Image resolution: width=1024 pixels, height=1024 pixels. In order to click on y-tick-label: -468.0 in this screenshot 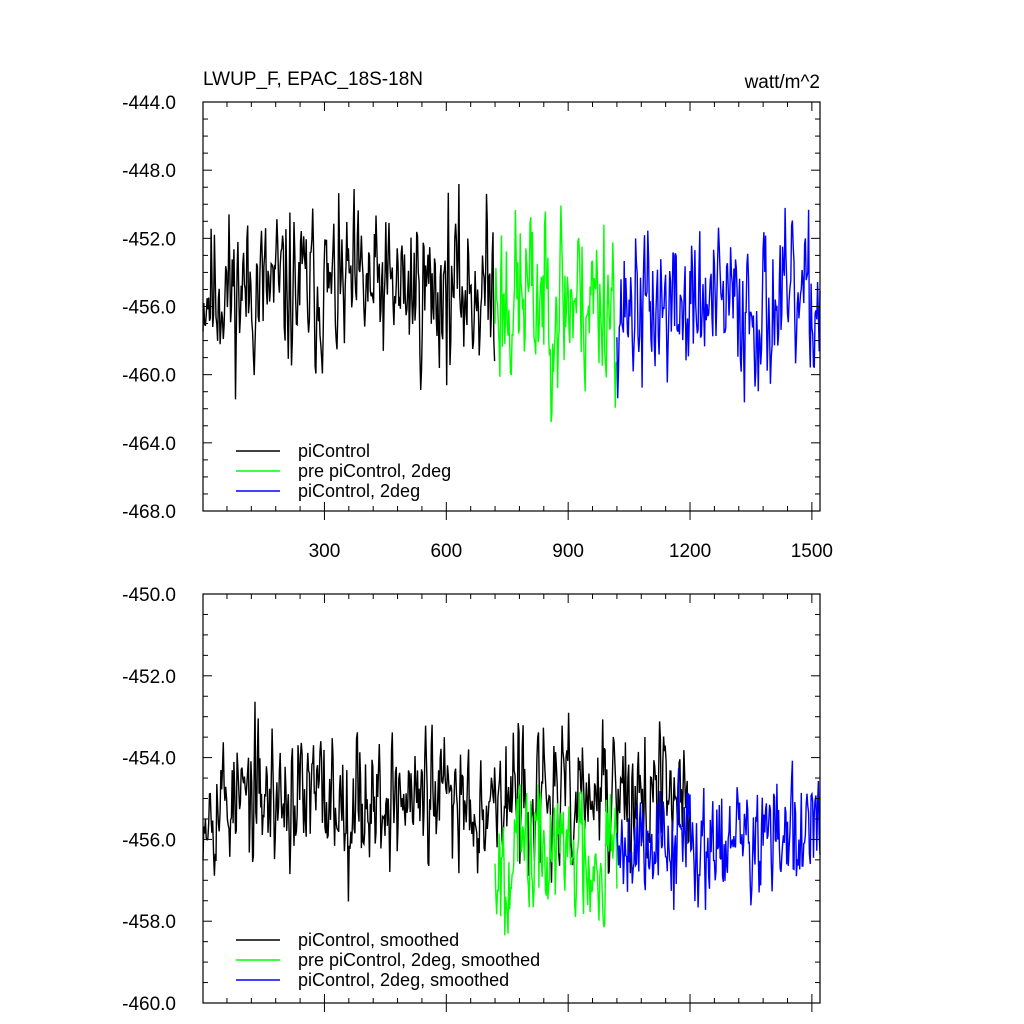, I will do `click(149, 512)`.